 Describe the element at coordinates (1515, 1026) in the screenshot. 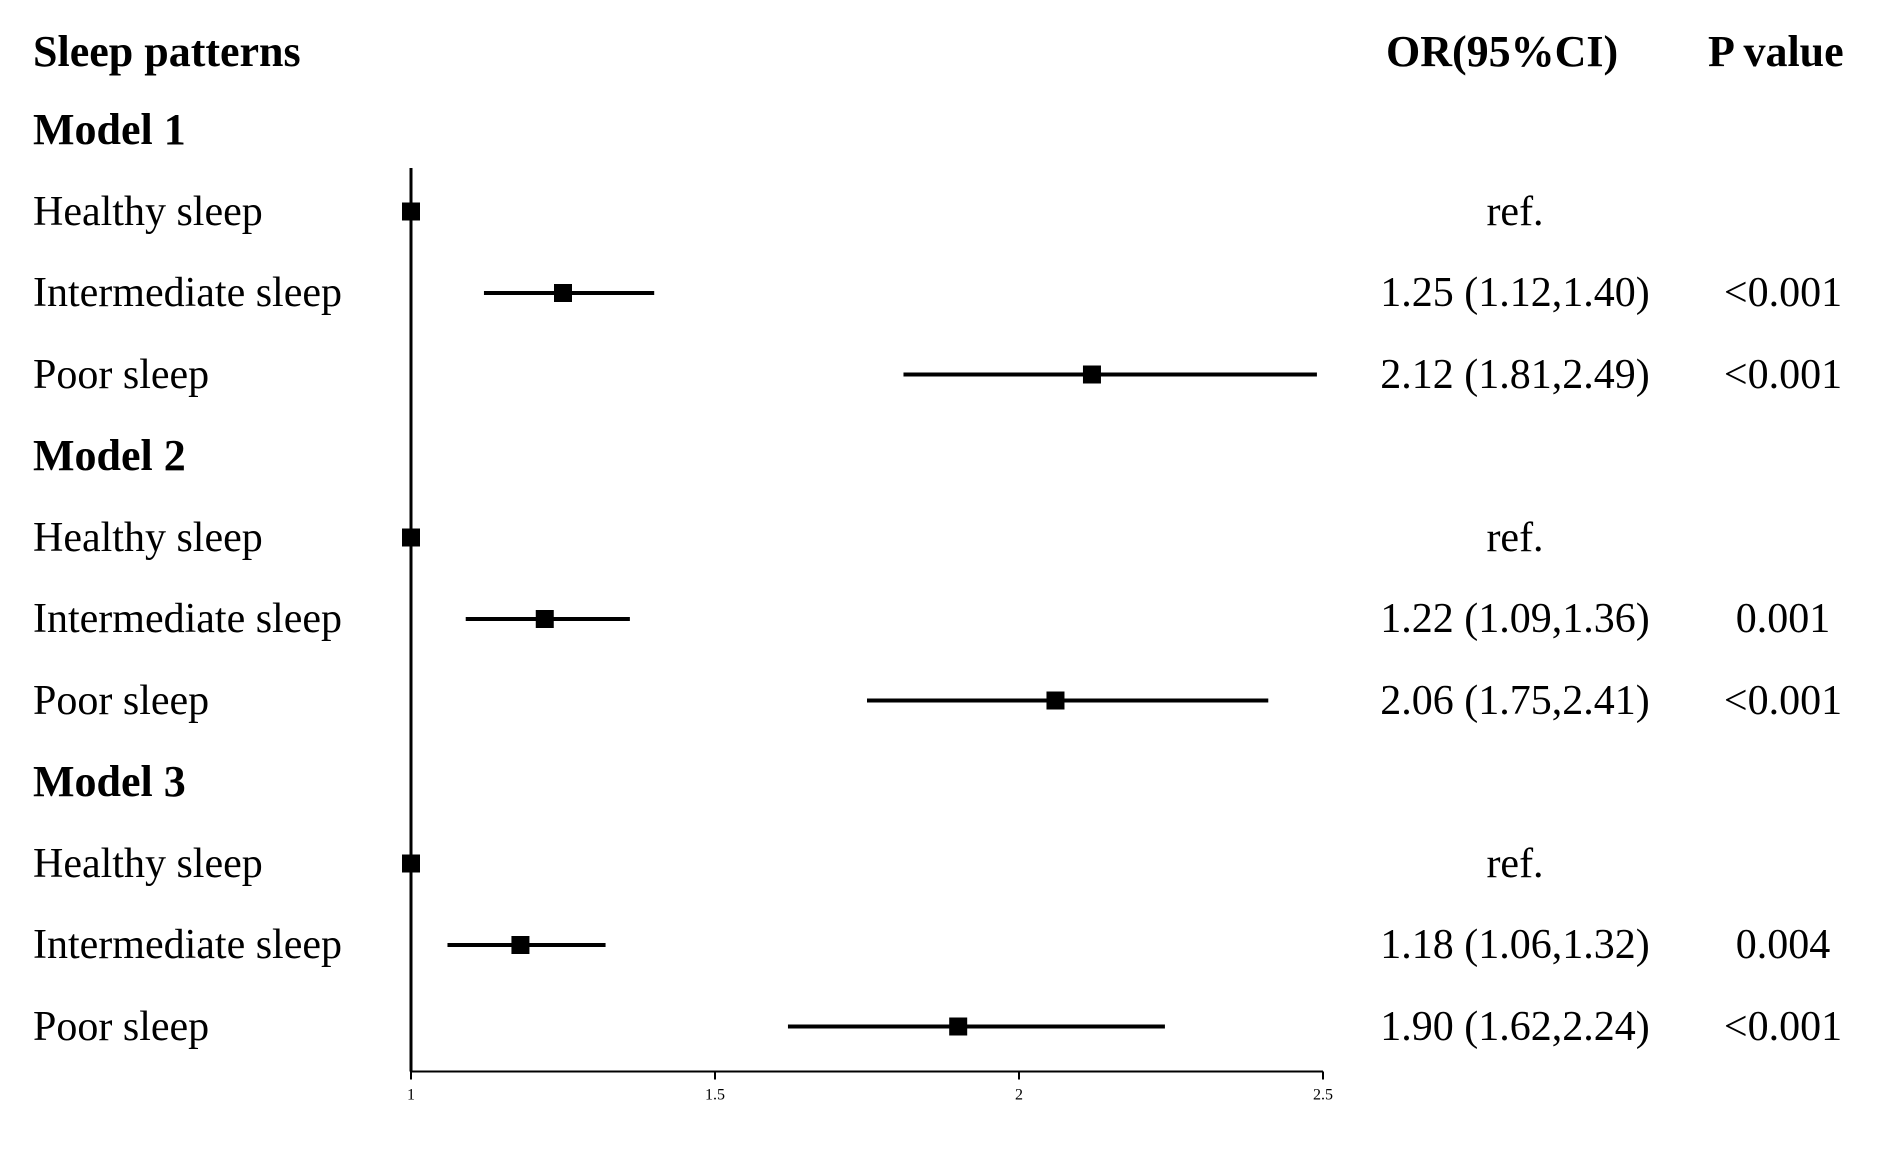

I see `or-ci-value: 1.90 (1.62,2.24)` at that location.